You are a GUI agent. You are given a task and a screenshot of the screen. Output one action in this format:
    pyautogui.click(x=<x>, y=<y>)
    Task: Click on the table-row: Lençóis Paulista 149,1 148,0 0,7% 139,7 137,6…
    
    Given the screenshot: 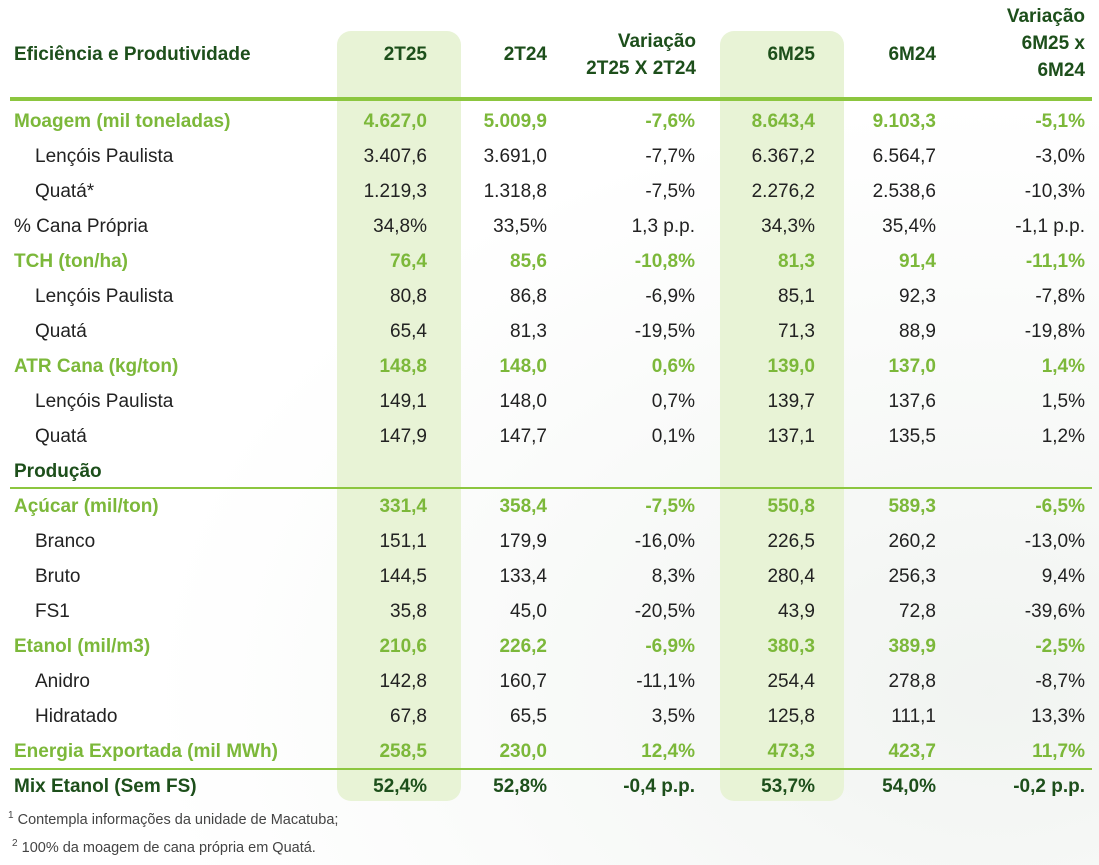 What is the action you would take?
    pyautogui.click(x=549, y=401)
    